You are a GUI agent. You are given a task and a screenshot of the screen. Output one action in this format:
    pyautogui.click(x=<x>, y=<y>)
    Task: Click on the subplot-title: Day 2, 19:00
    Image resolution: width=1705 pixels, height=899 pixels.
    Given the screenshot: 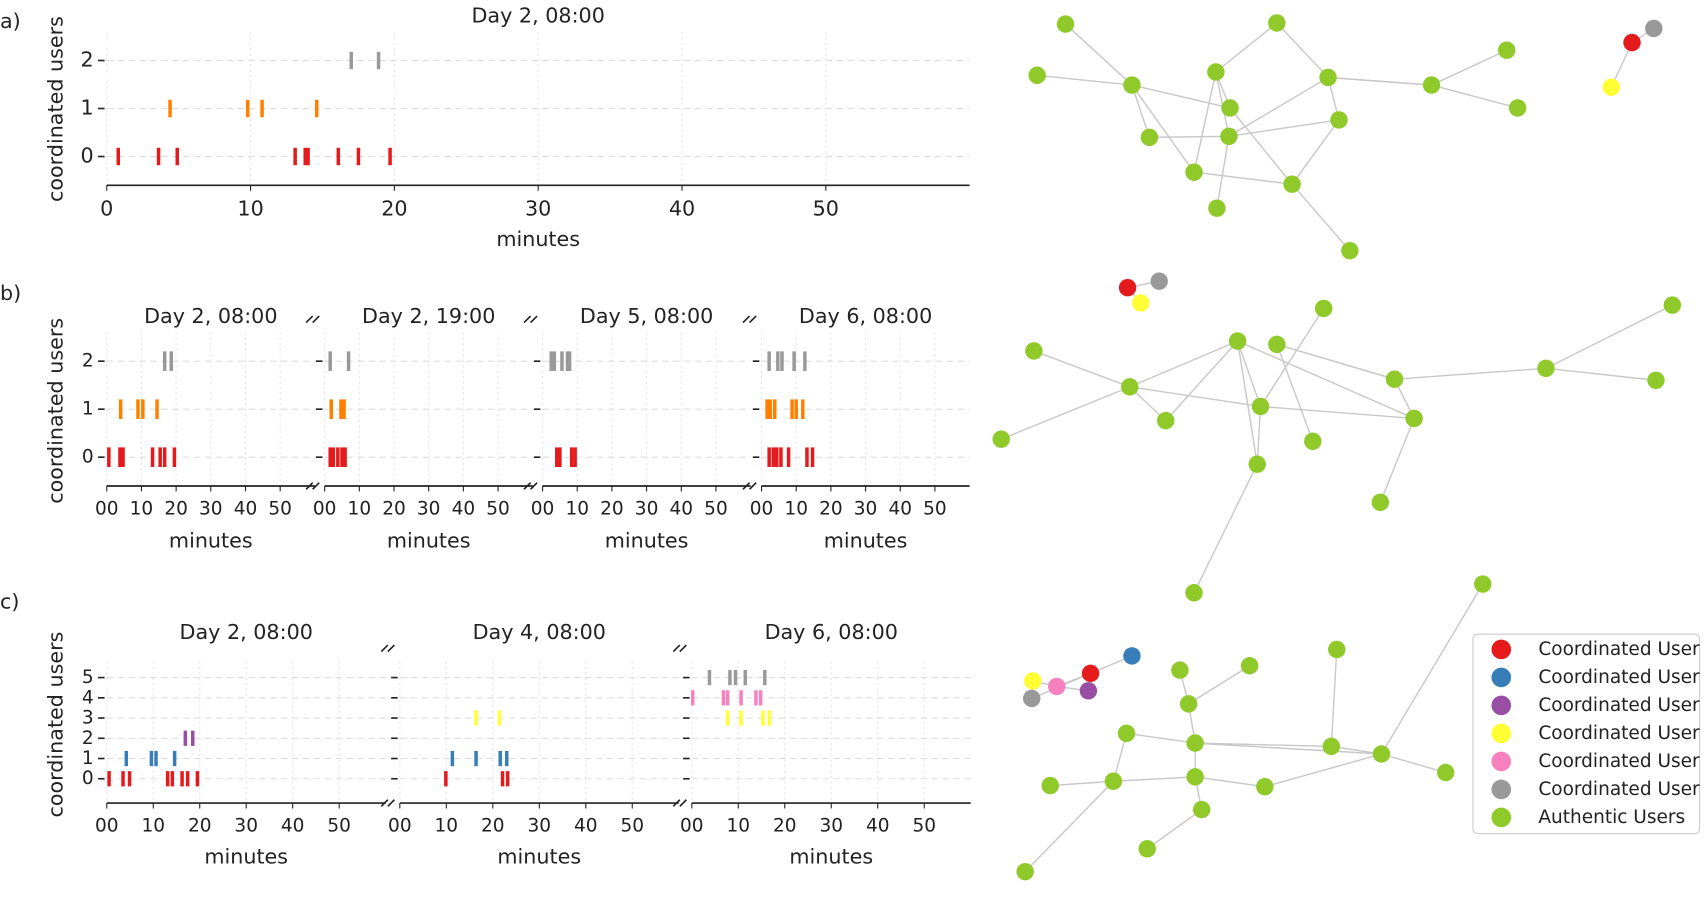 What is the action you would take?
    pyautogui.click(x=428, y=316)
    